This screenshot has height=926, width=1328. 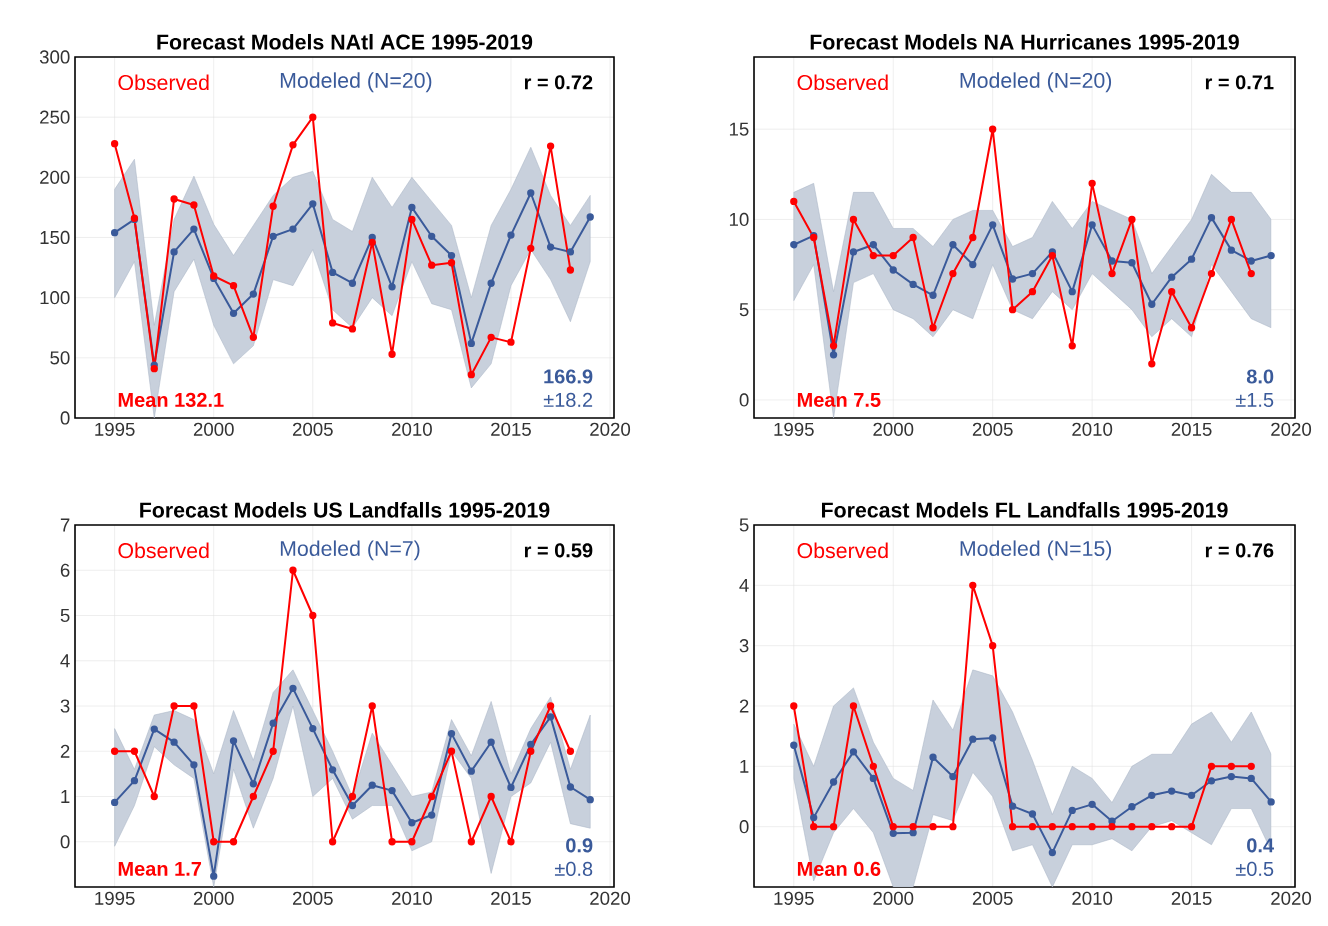 What do you see at coordinates (1260, 845) in the screenshot?
I see `annotation: 0.4` at bounding box center [1260, 845].